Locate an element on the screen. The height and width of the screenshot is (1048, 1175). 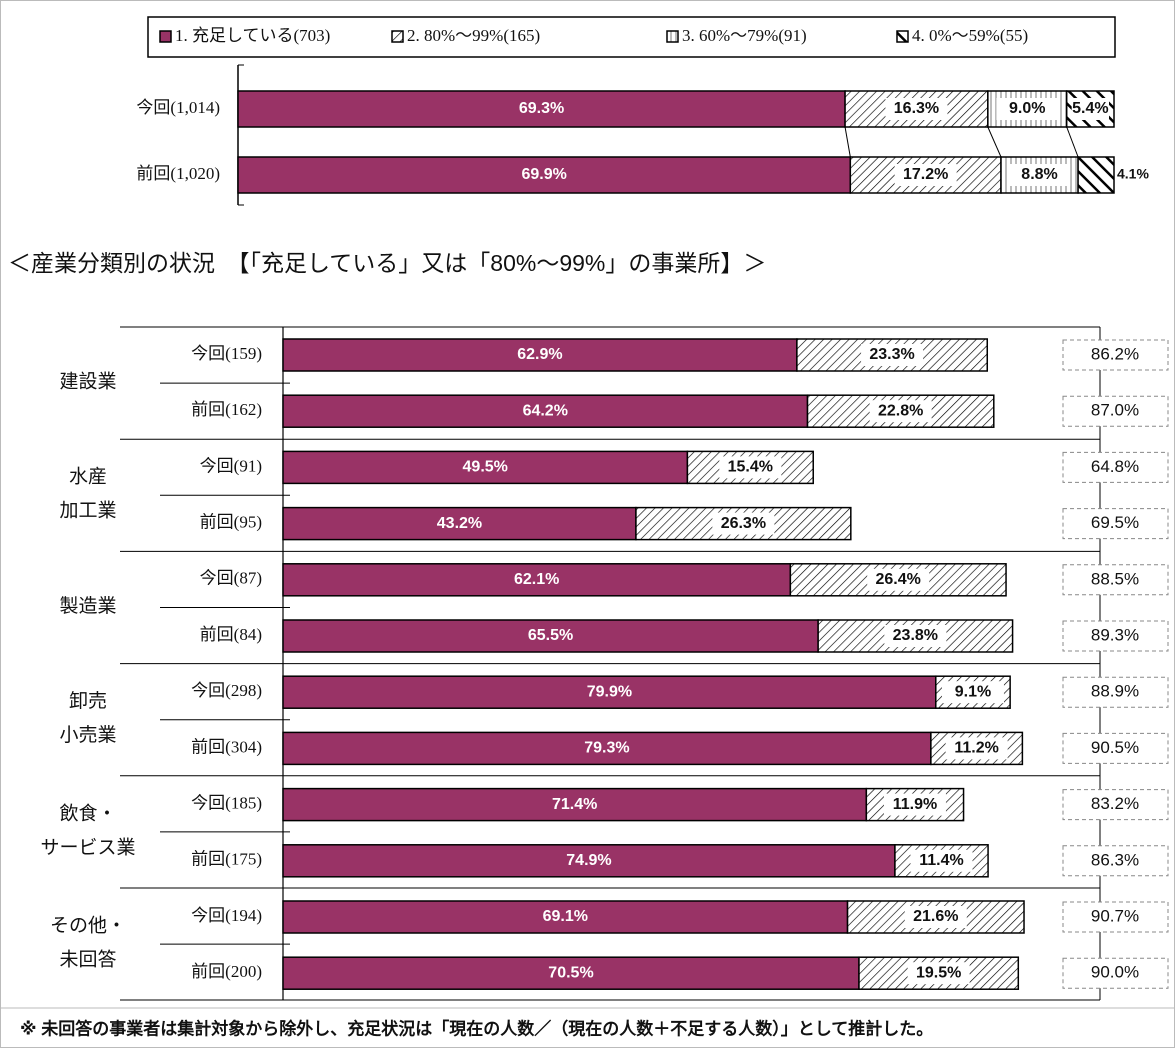
value-label: 62.9% is located at coordinates (539, 354).